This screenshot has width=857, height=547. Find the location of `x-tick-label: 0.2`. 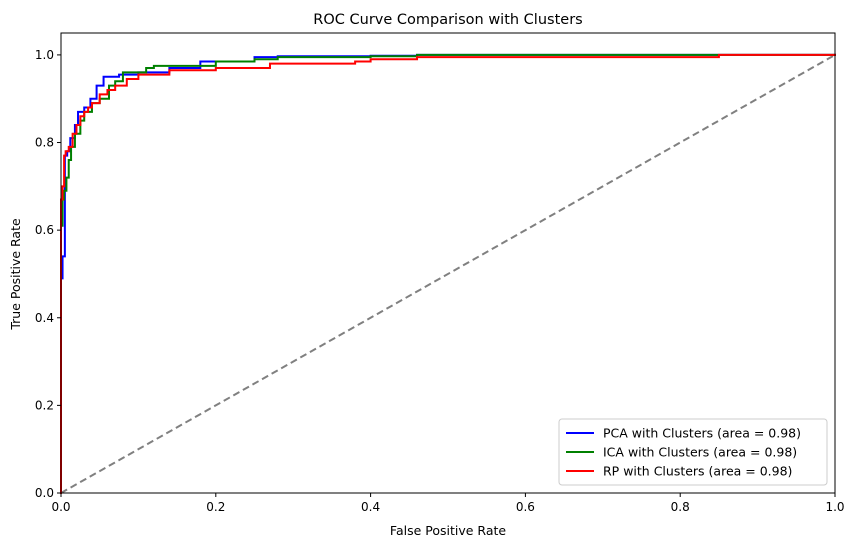

x-tick-label: 0.2 is located at coordinates (215, 507).